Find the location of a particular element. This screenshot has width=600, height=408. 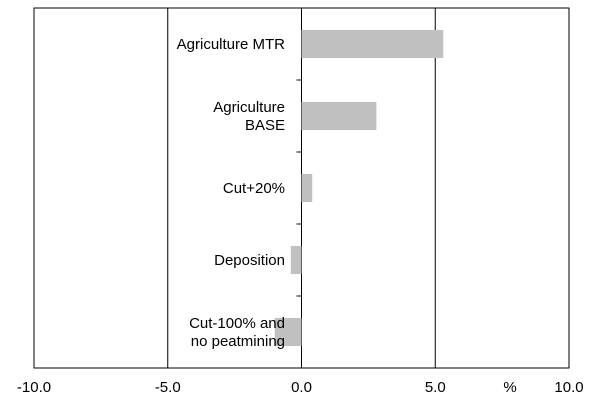

x-tick-label: 5.0 is located at coordinates (435, 387).